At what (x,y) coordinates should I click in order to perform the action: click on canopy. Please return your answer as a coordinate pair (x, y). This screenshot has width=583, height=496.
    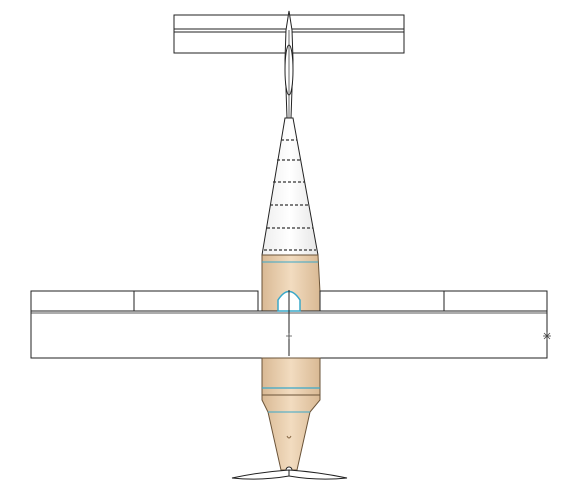
    Looking at the image, I should click on (289, 323).